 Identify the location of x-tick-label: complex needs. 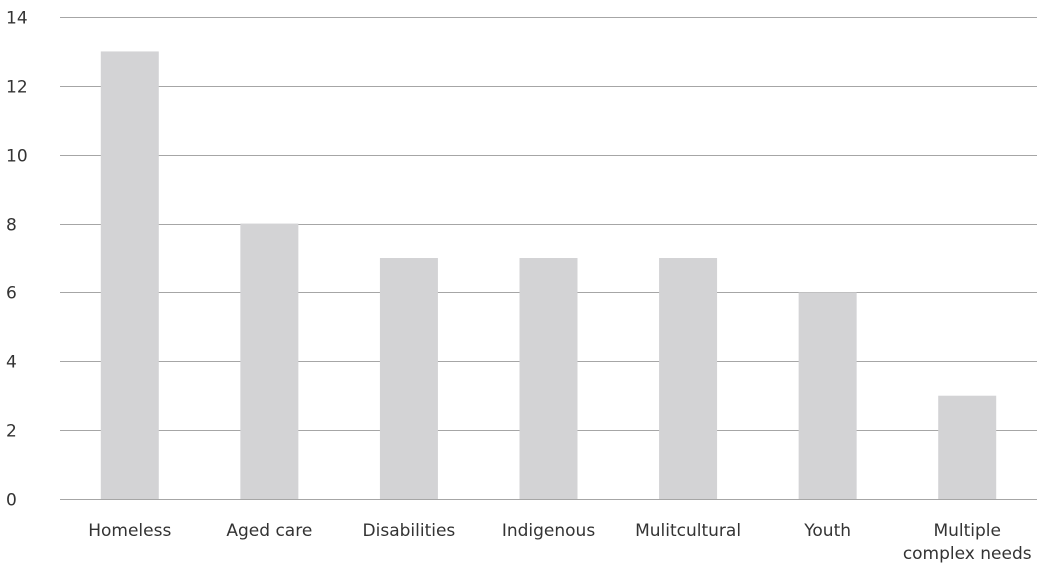
(967, 554).